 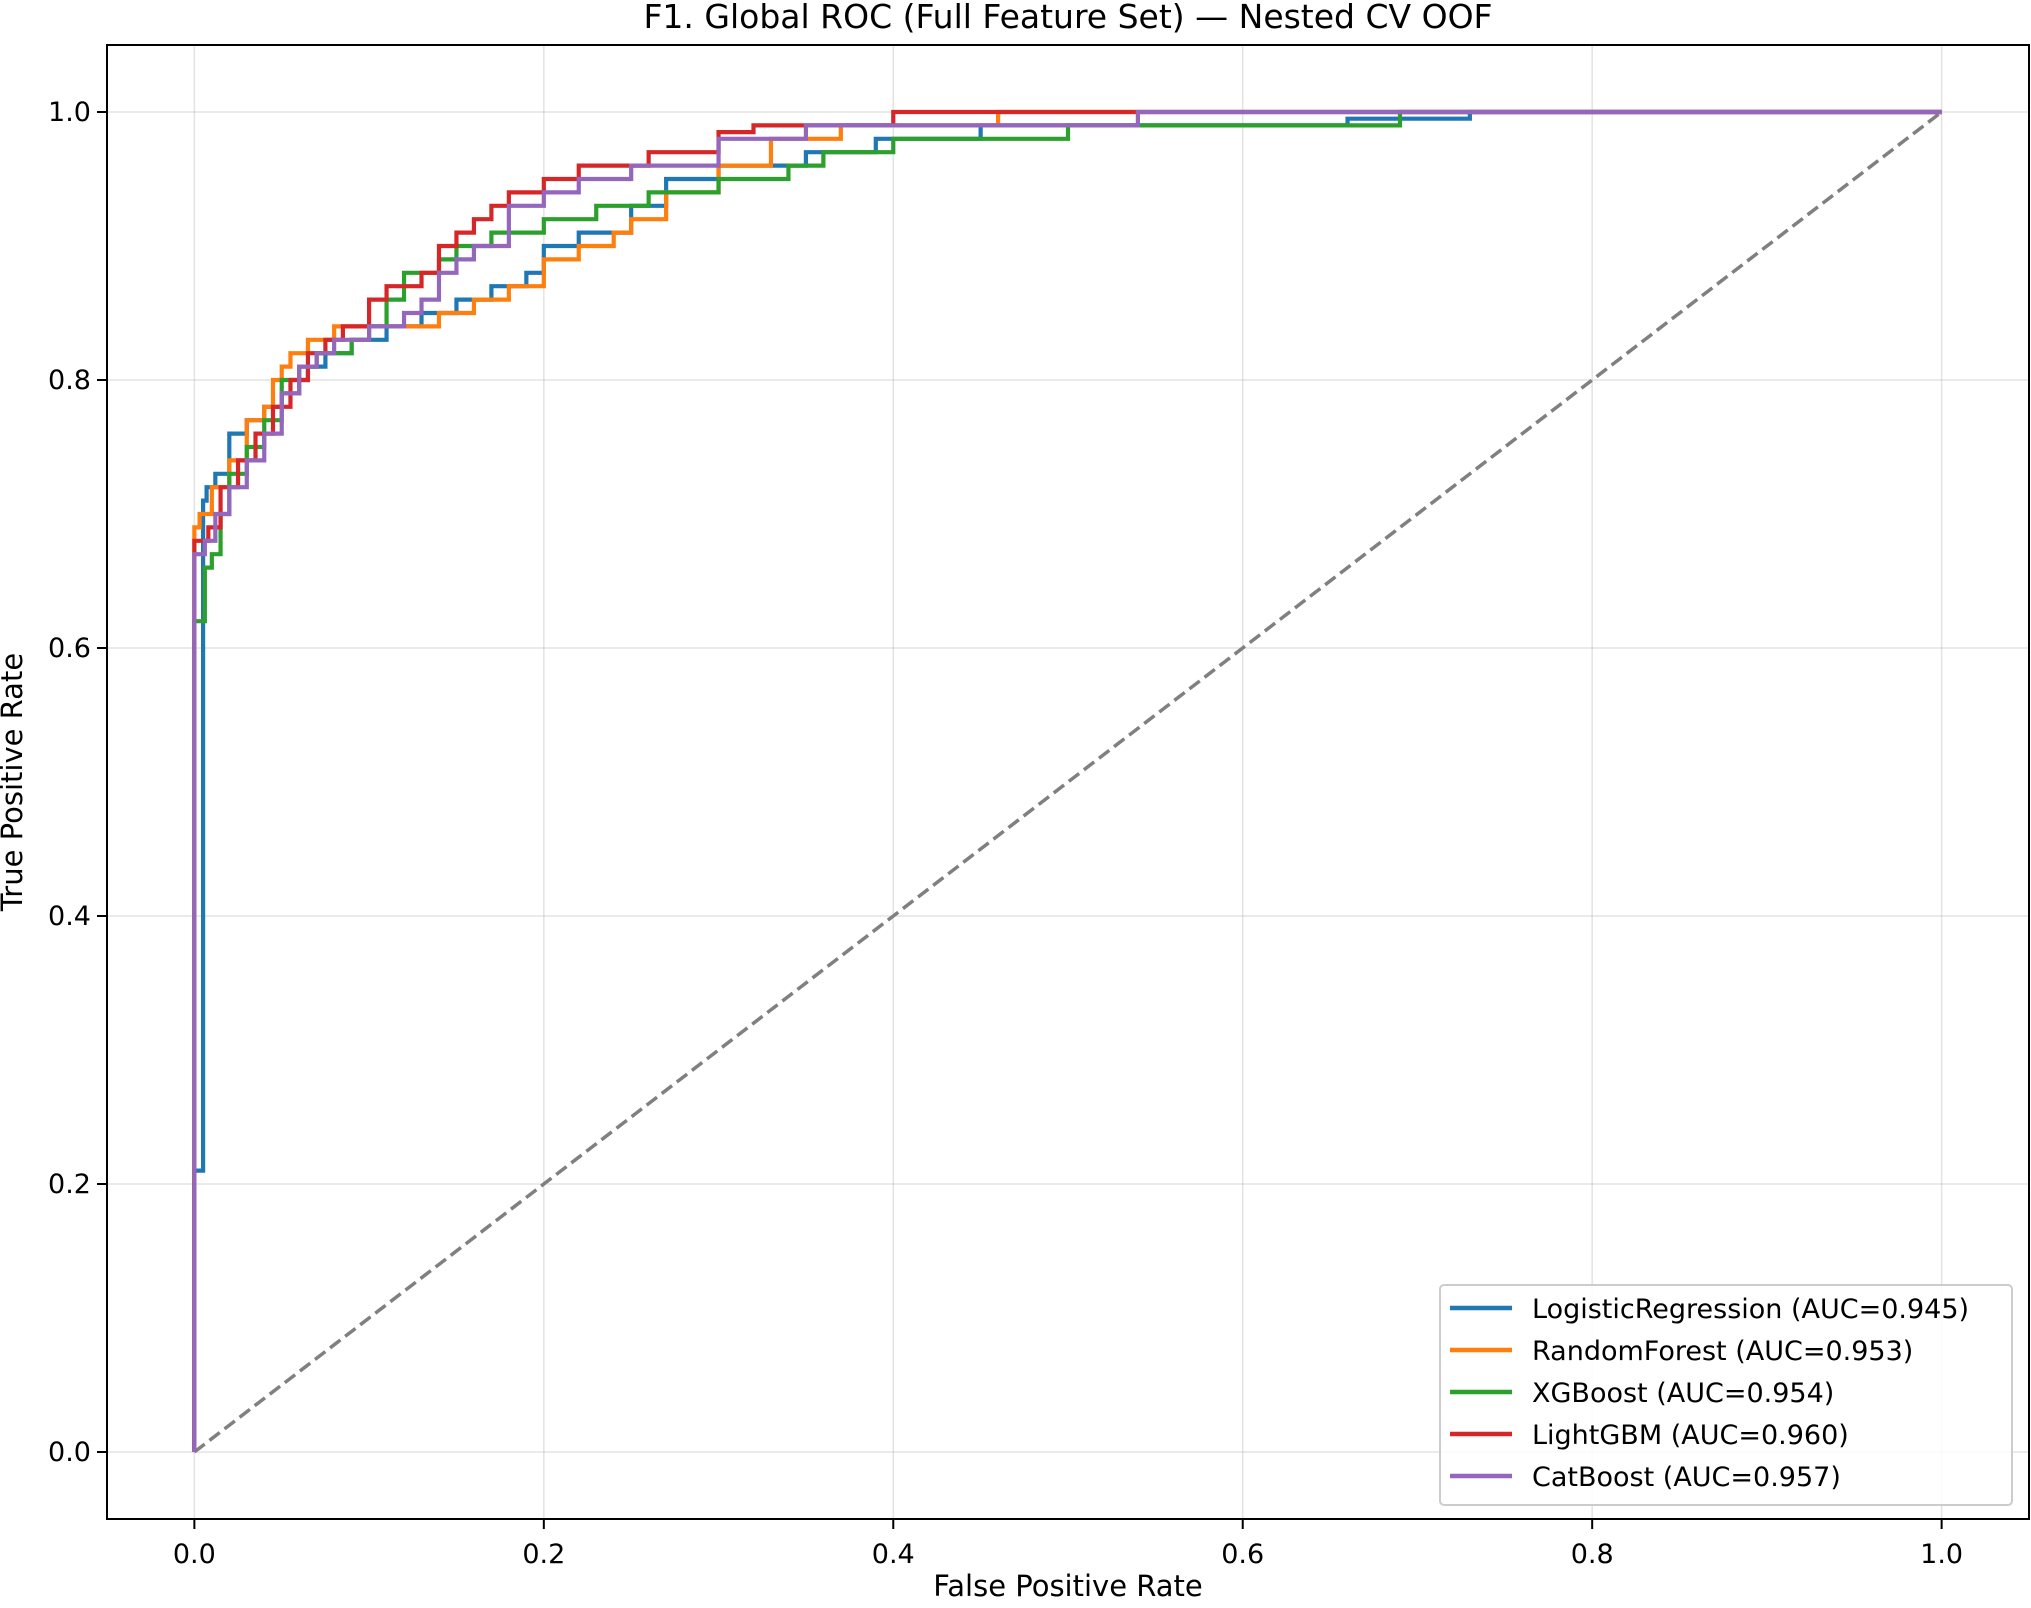 I want to click on legend-entry-2: XGBoost (AUC=0.954), so click(x=1683, y=1393).